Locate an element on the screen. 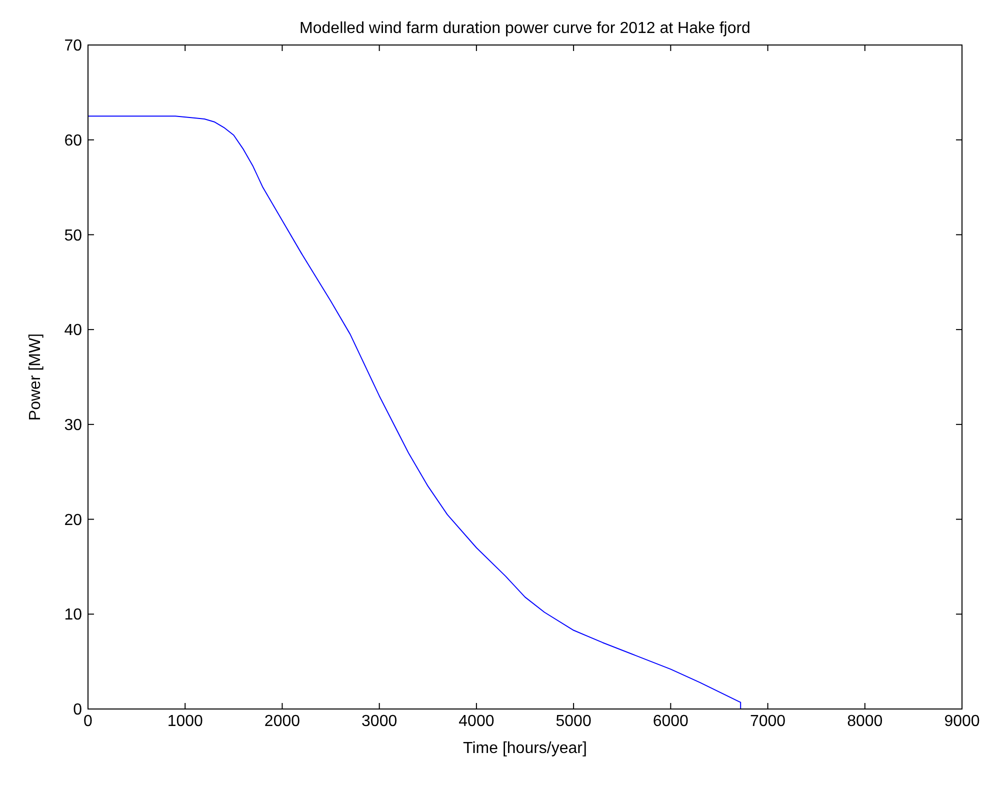 The width and height of the screenshot is (990, 809). x-tick-label: 4000 is located at coordinates (476, 721).